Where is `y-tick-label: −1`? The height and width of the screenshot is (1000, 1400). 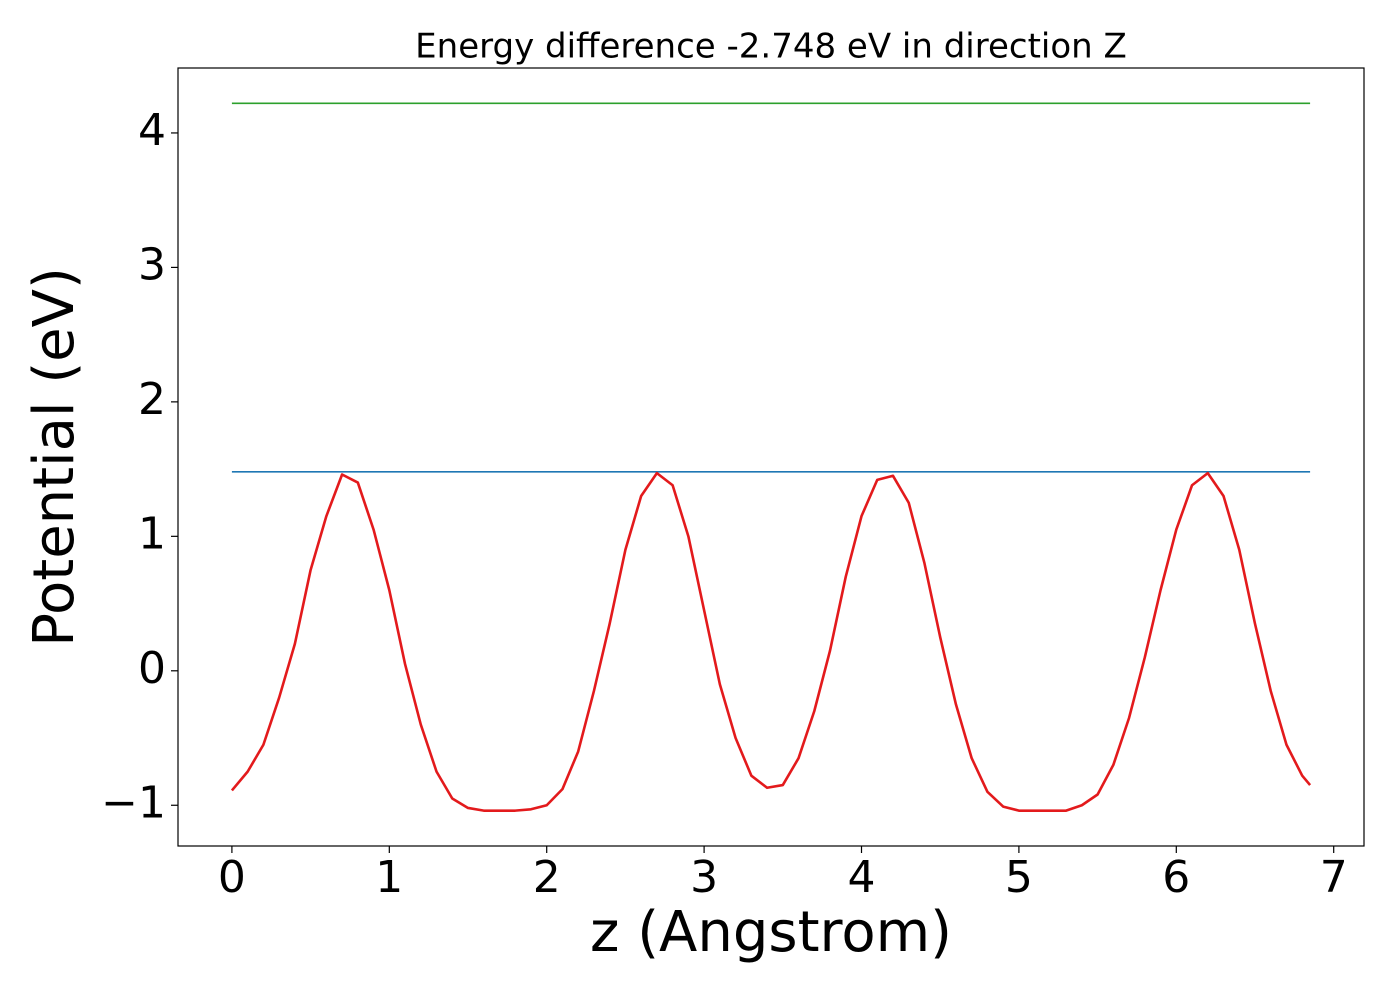
y-tick-label: −1 is located at coordinates (133, 802).